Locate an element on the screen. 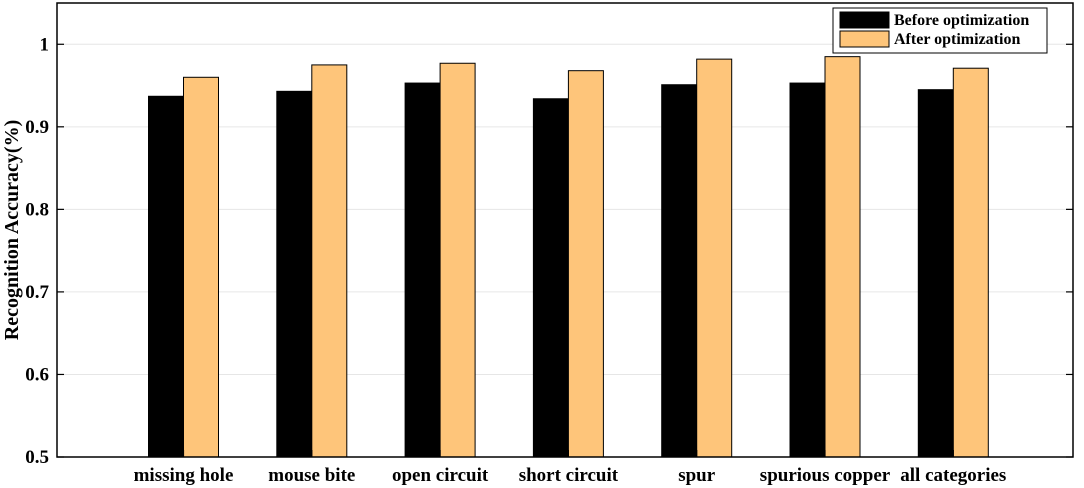 The height and width of the screenshot is (488, 1084). legend-label-before: Before optimization is located at coordinates (961, 20).